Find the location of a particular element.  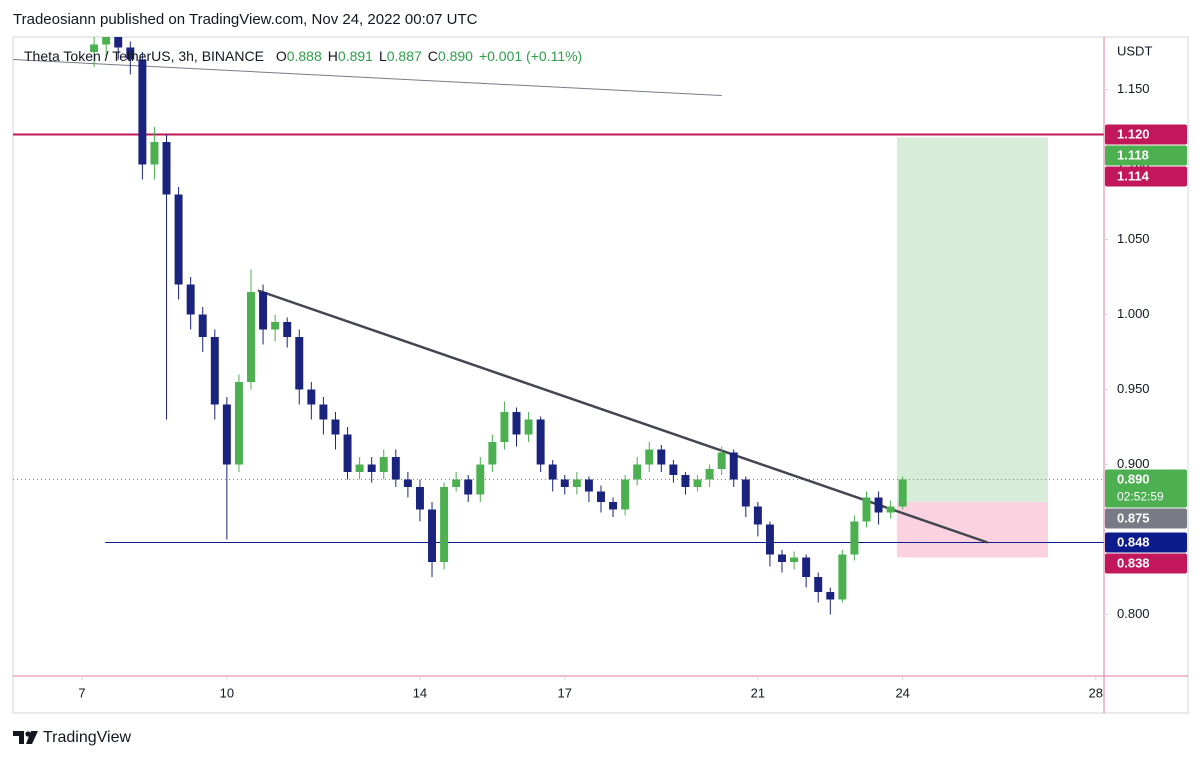

logo-dot is located at coordinates (28, 734).